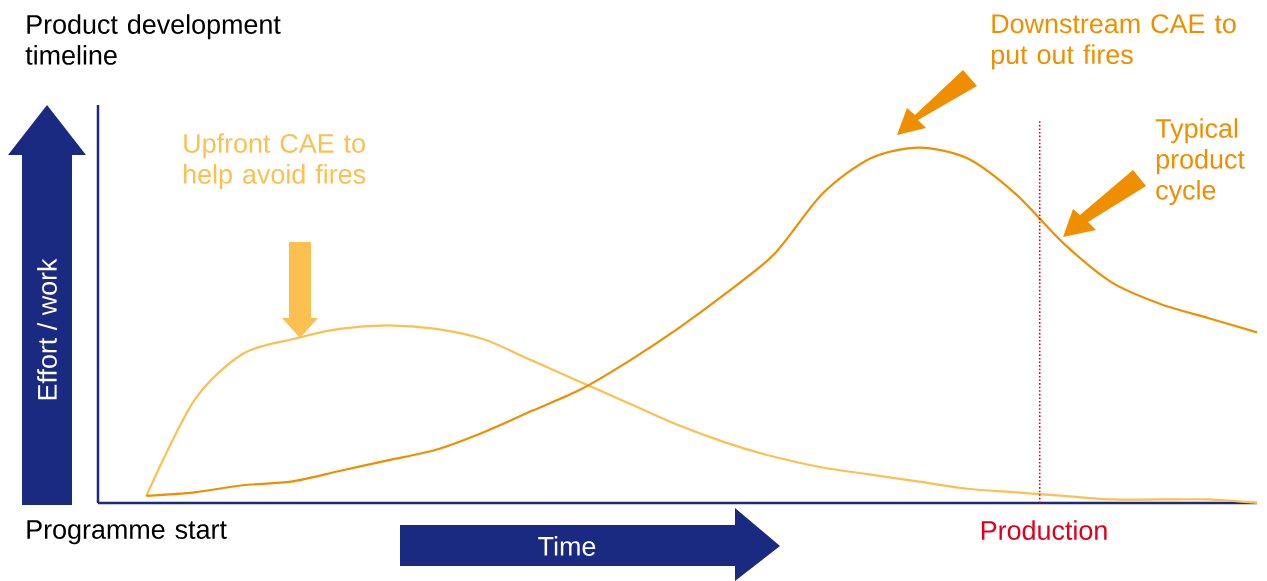  Describe the element at coordinates (1200, 162) in the screenshot. I see `annotation: Typical product cycle` at that location.